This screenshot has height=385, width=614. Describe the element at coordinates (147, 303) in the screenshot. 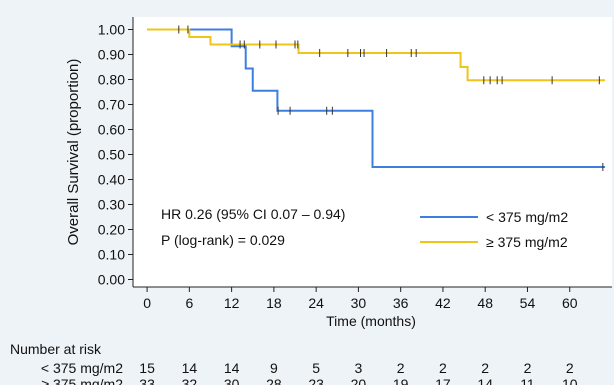

I see `x-tick-label: 0` at that location.